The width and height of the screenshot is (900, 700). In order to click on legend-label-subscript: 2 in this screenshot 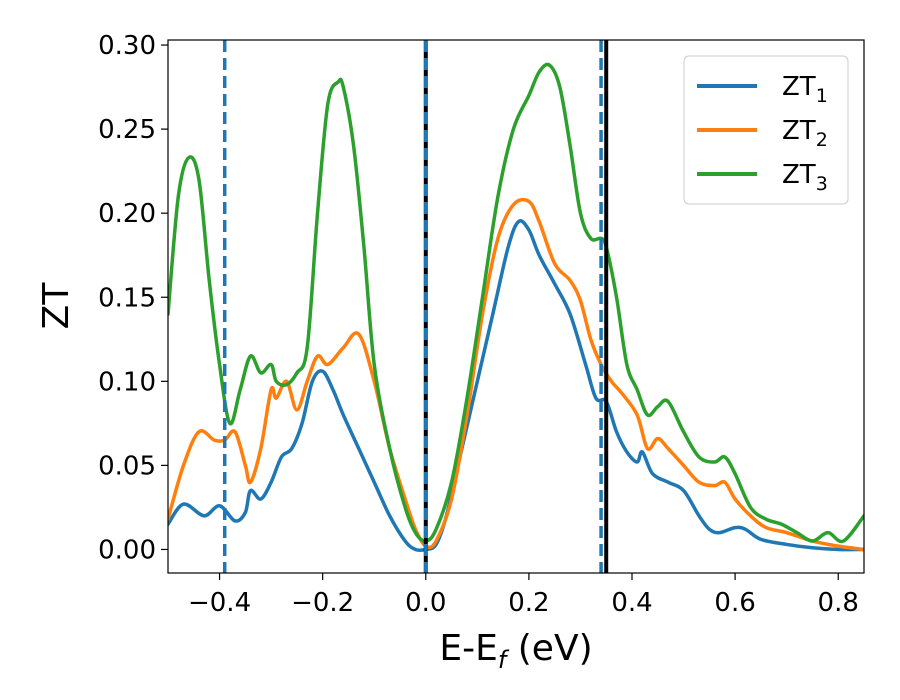, I will do `click(822, 140)`.